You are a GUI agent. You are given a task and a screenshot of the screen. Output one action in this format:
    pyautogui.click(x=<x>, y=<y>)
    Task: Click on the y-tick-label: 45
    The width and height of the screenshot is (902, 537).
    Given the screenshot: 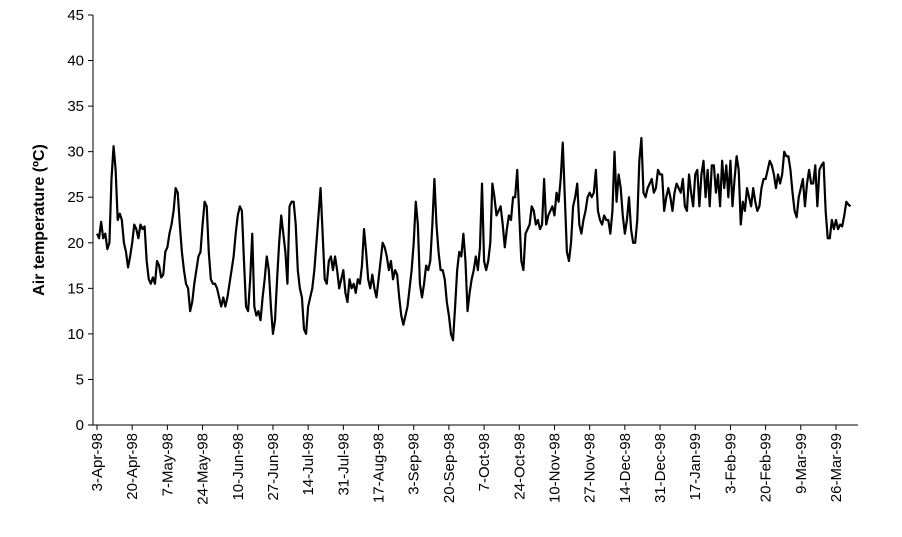 What is the action you would take?
    pyautogui.click(x=75, y=15)
    